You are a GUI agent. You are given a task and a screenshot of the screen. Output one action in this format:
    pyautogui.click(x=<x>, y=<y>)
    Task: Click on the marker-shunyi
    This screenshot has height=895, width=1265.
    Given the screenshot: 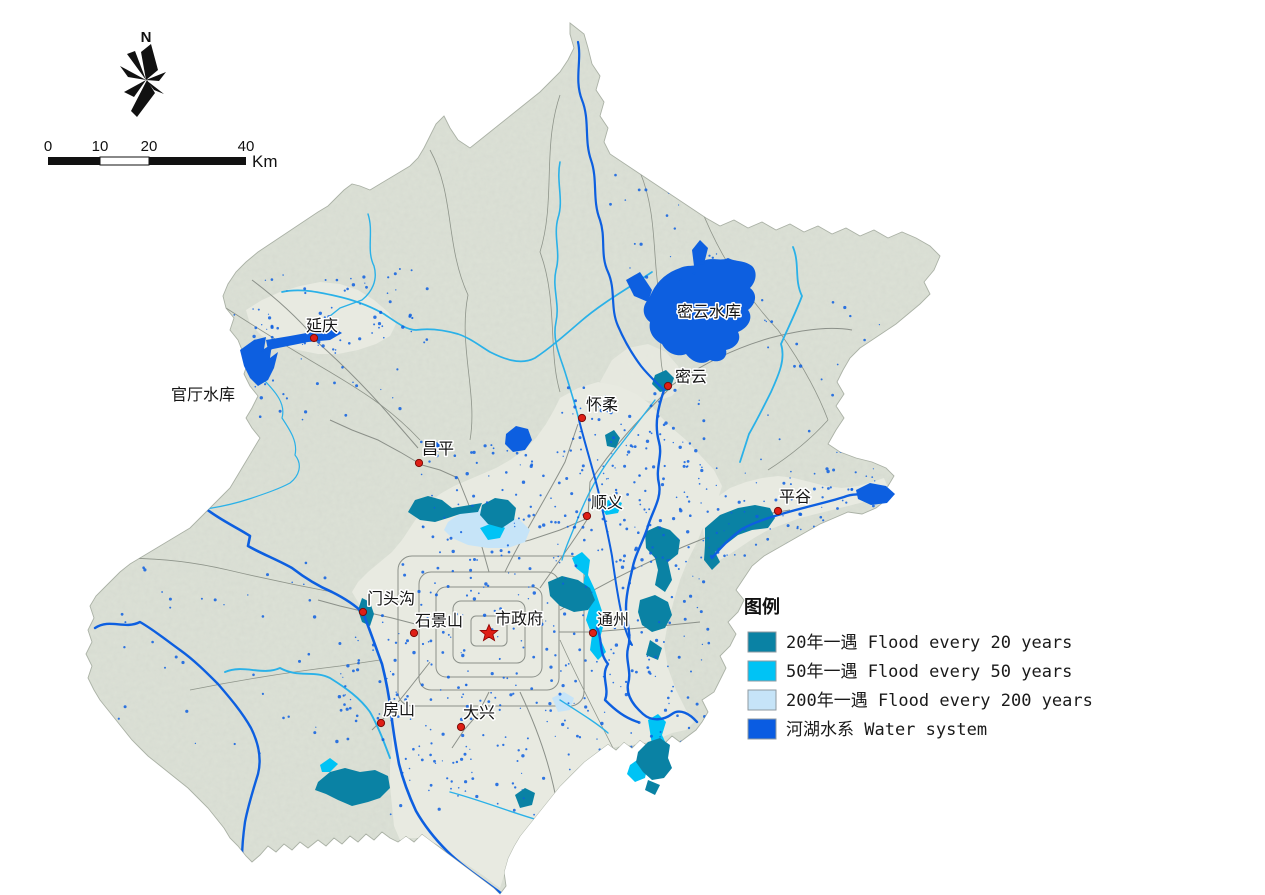 What is the action you would take?
    pyautogui.click(x=587, y=516)
    